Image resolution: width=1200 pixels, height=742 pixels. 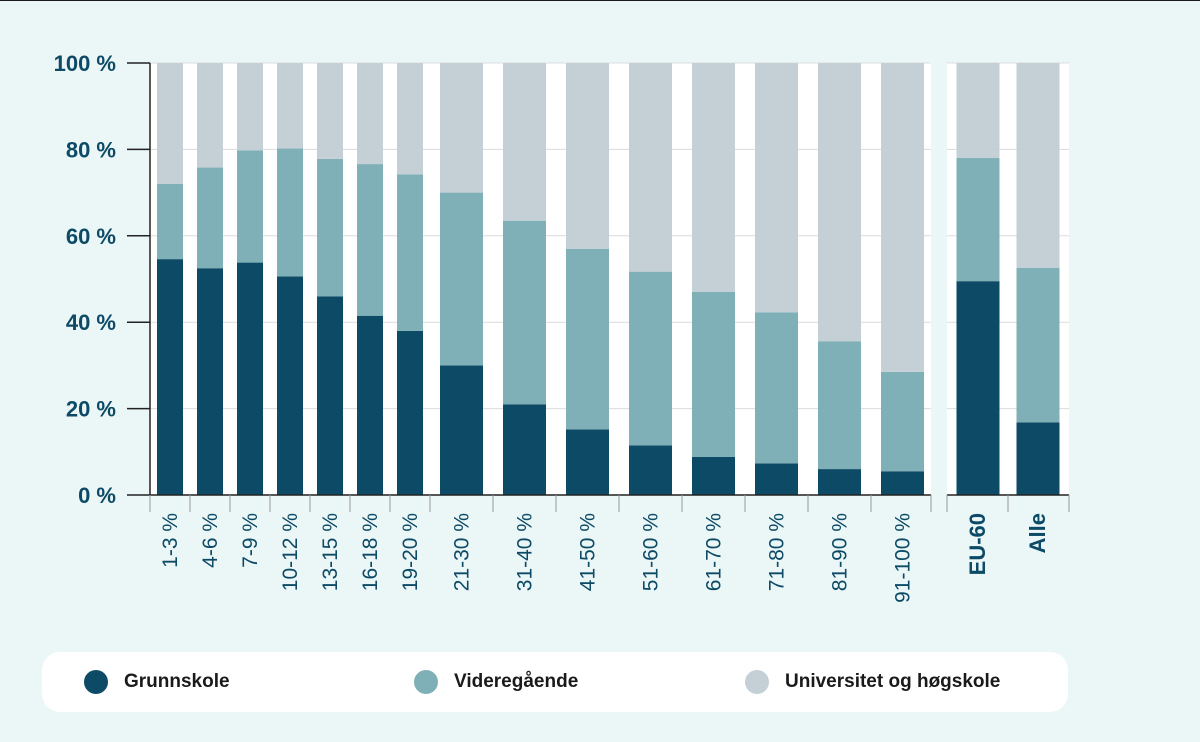 What do you see at coordinates (516, 681) in the screenshot?
I see `legend-label-videregaende: Videregående` at bounding box center [516, 681].